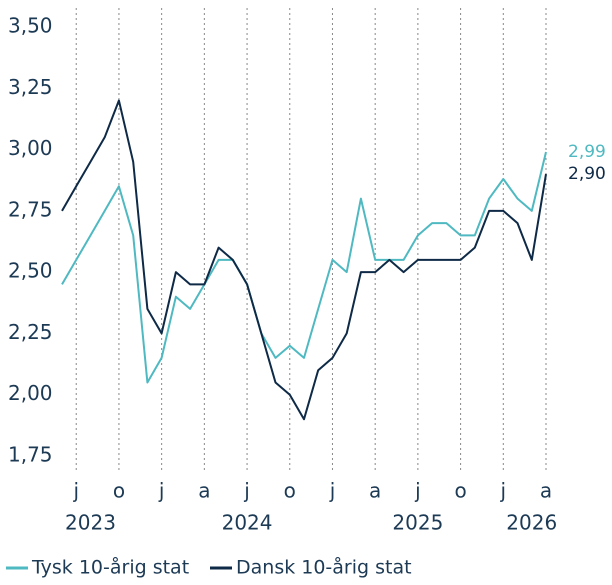  Describe the element at coordinates (587, 152) in the screenshot. I see `end-label: 2,99` at that location.